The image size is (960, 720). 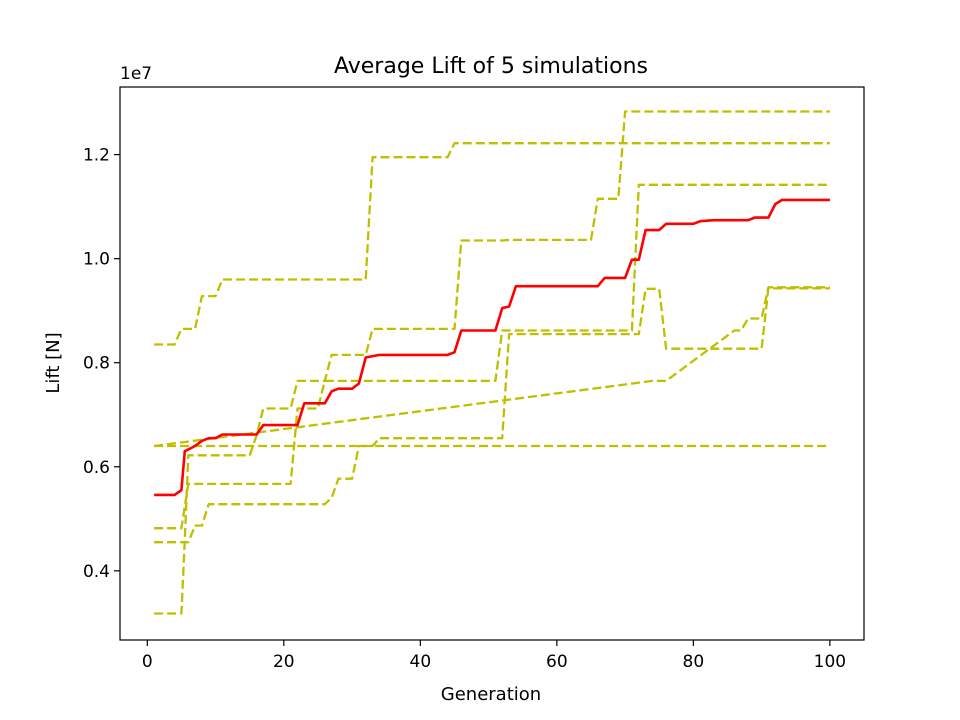 I want to click on x-tick-label: 40, so click(x=421, y=662).